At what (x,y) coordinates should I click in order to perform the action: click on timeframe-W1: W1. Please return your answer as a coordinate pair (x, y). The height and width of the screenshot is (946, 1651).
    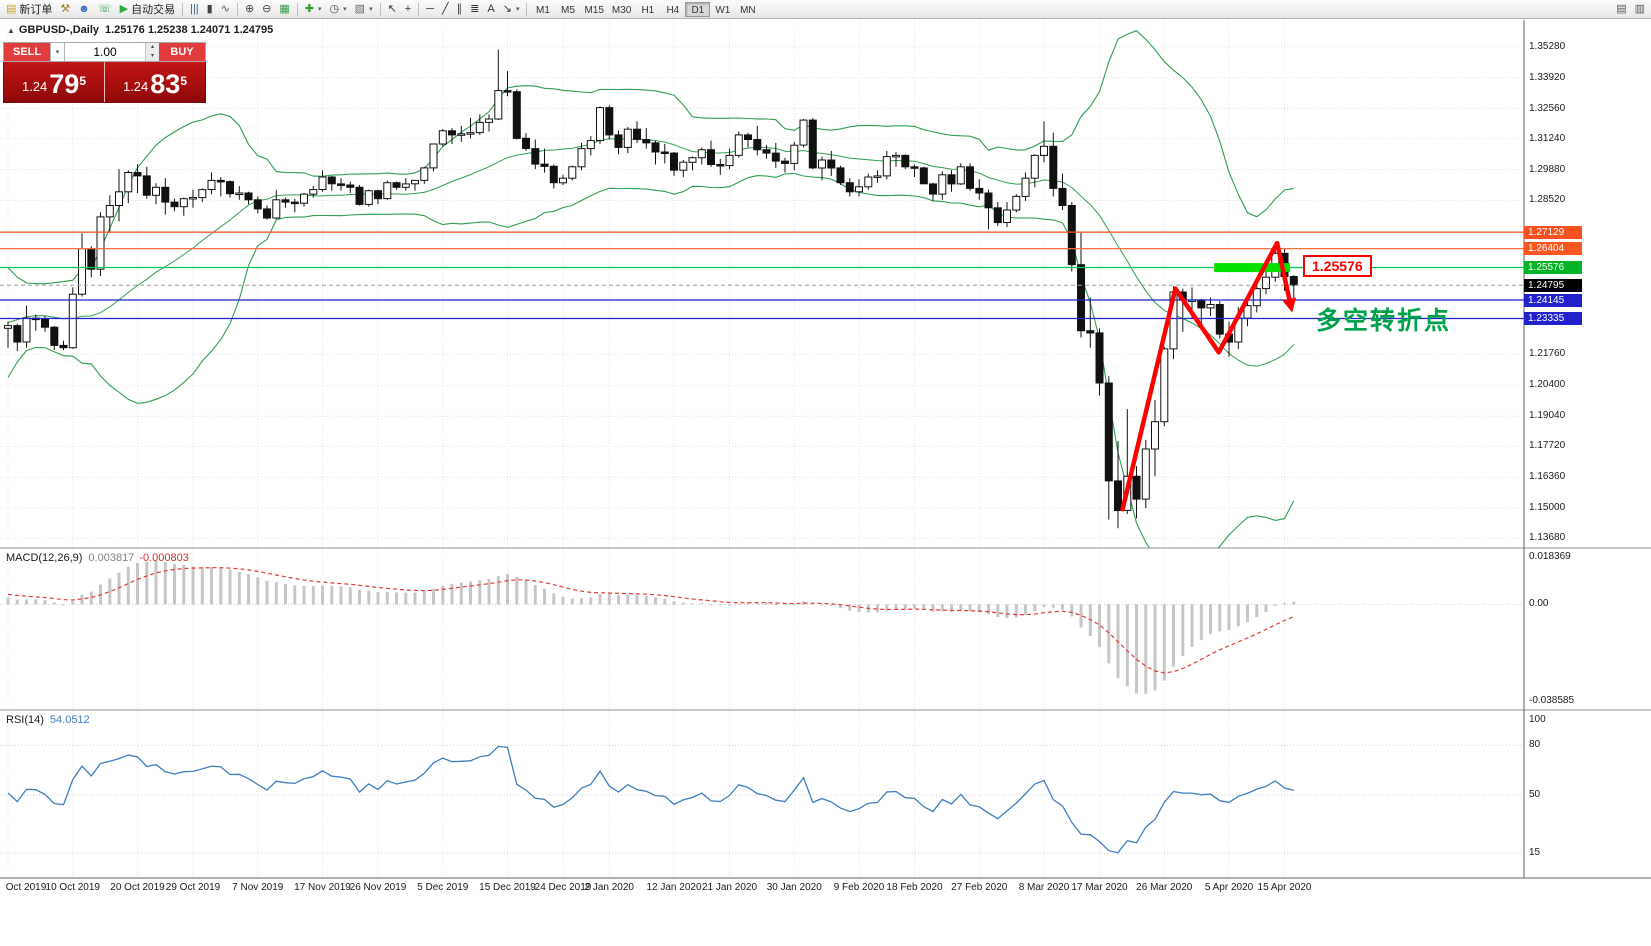
    Looking at the image, I should click on (722, 9).